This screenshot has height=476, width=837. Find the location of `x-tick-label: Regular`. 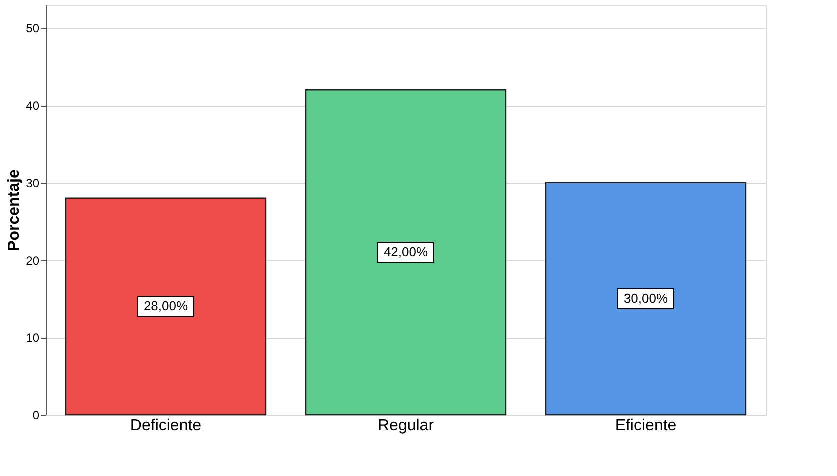

x-tick-label: Regular is located at coordinates (406, 426).